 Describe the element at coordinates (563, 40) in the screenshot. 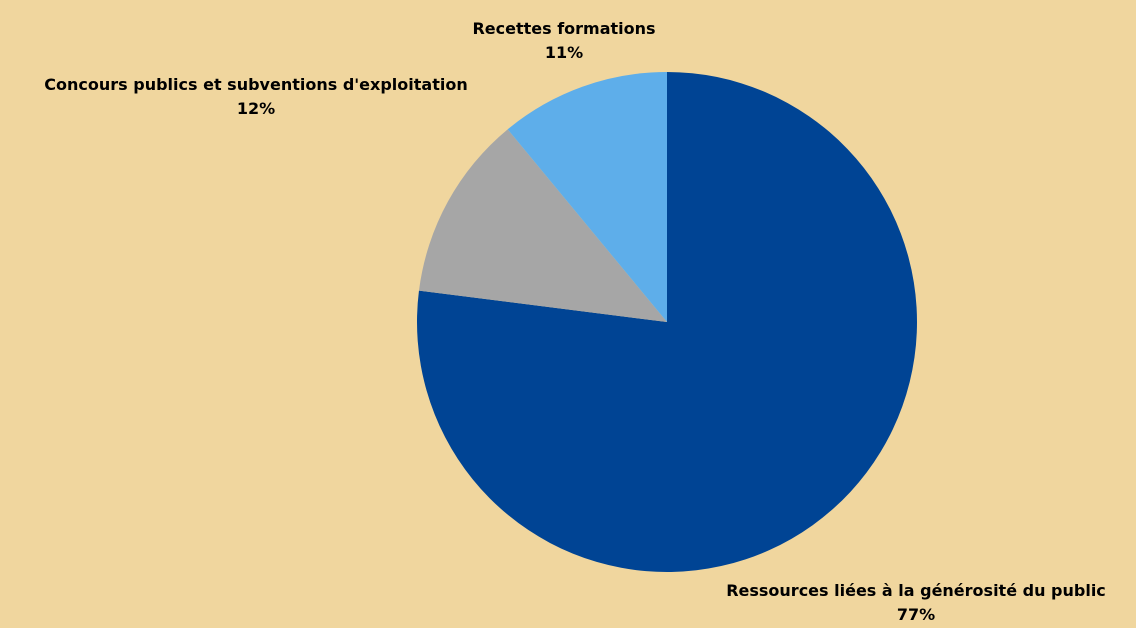

I see `slice-label-group: Recettes formations 11%` at that location.